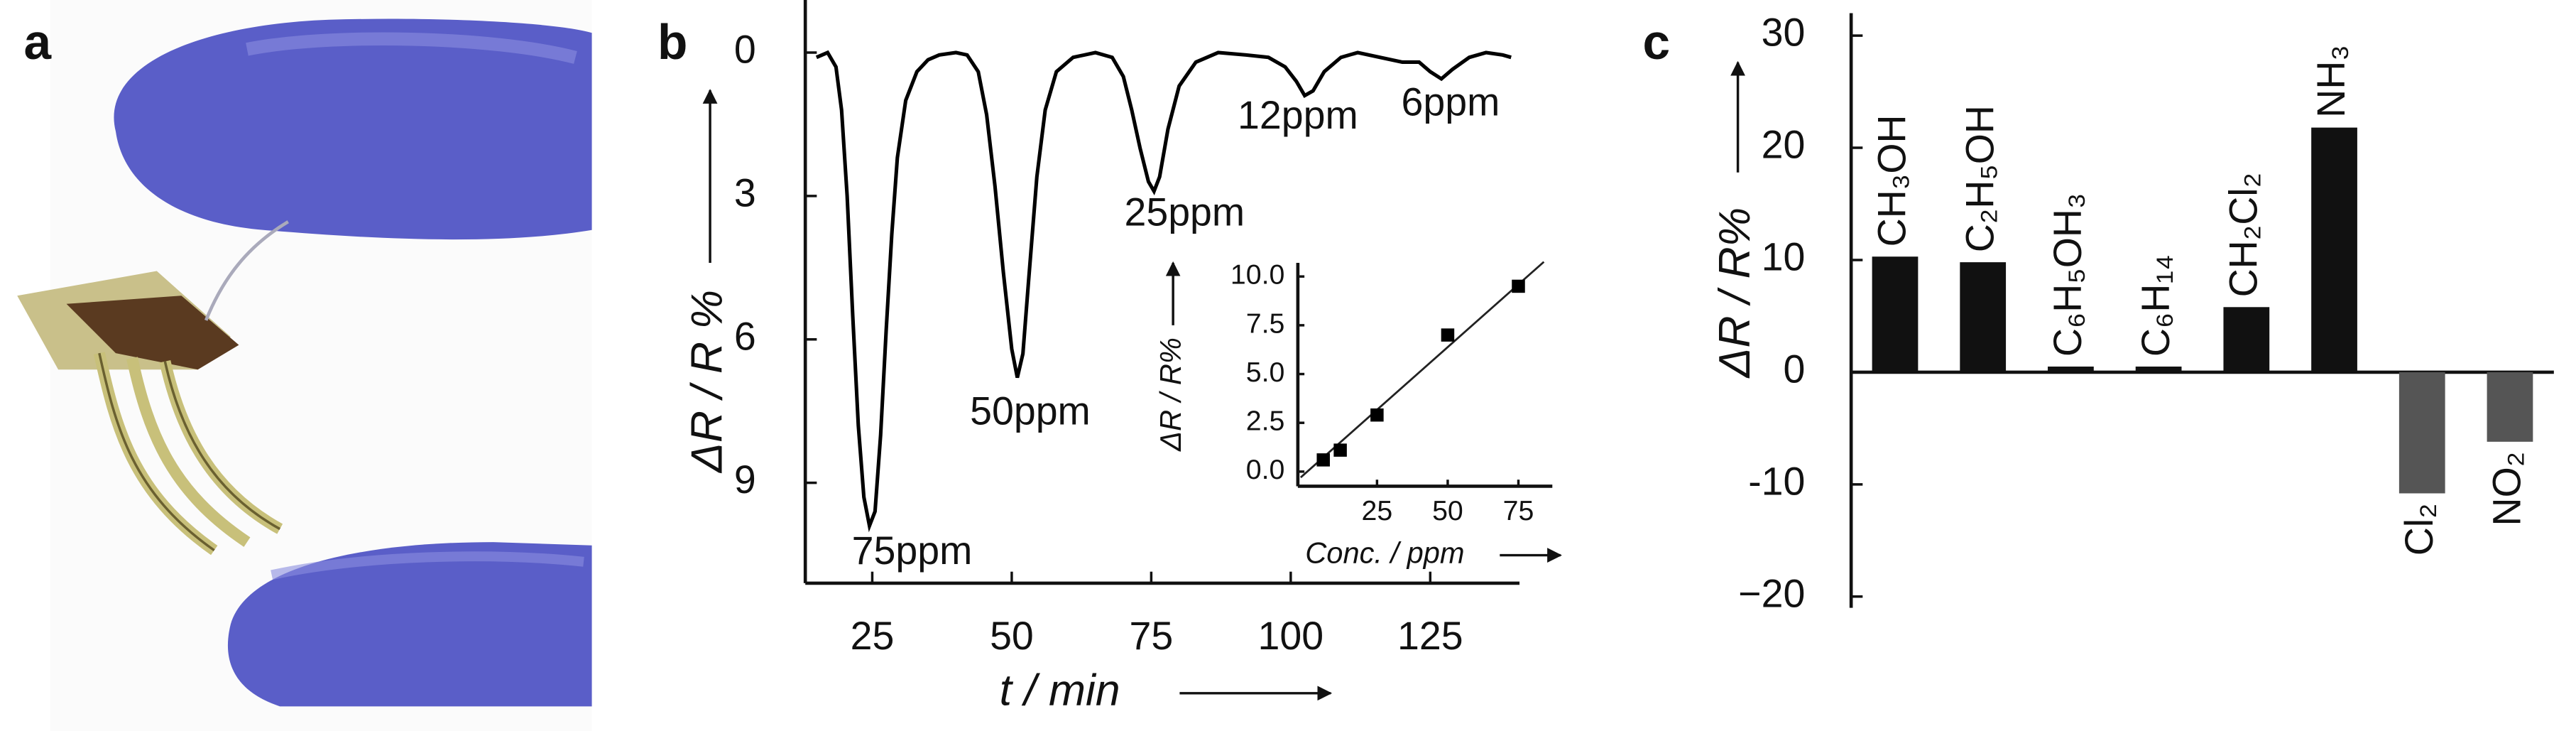  What do you see at coordinates (672, 42) in the screenshot?
I see `panel-label: b` at bounding box center [672, 42].